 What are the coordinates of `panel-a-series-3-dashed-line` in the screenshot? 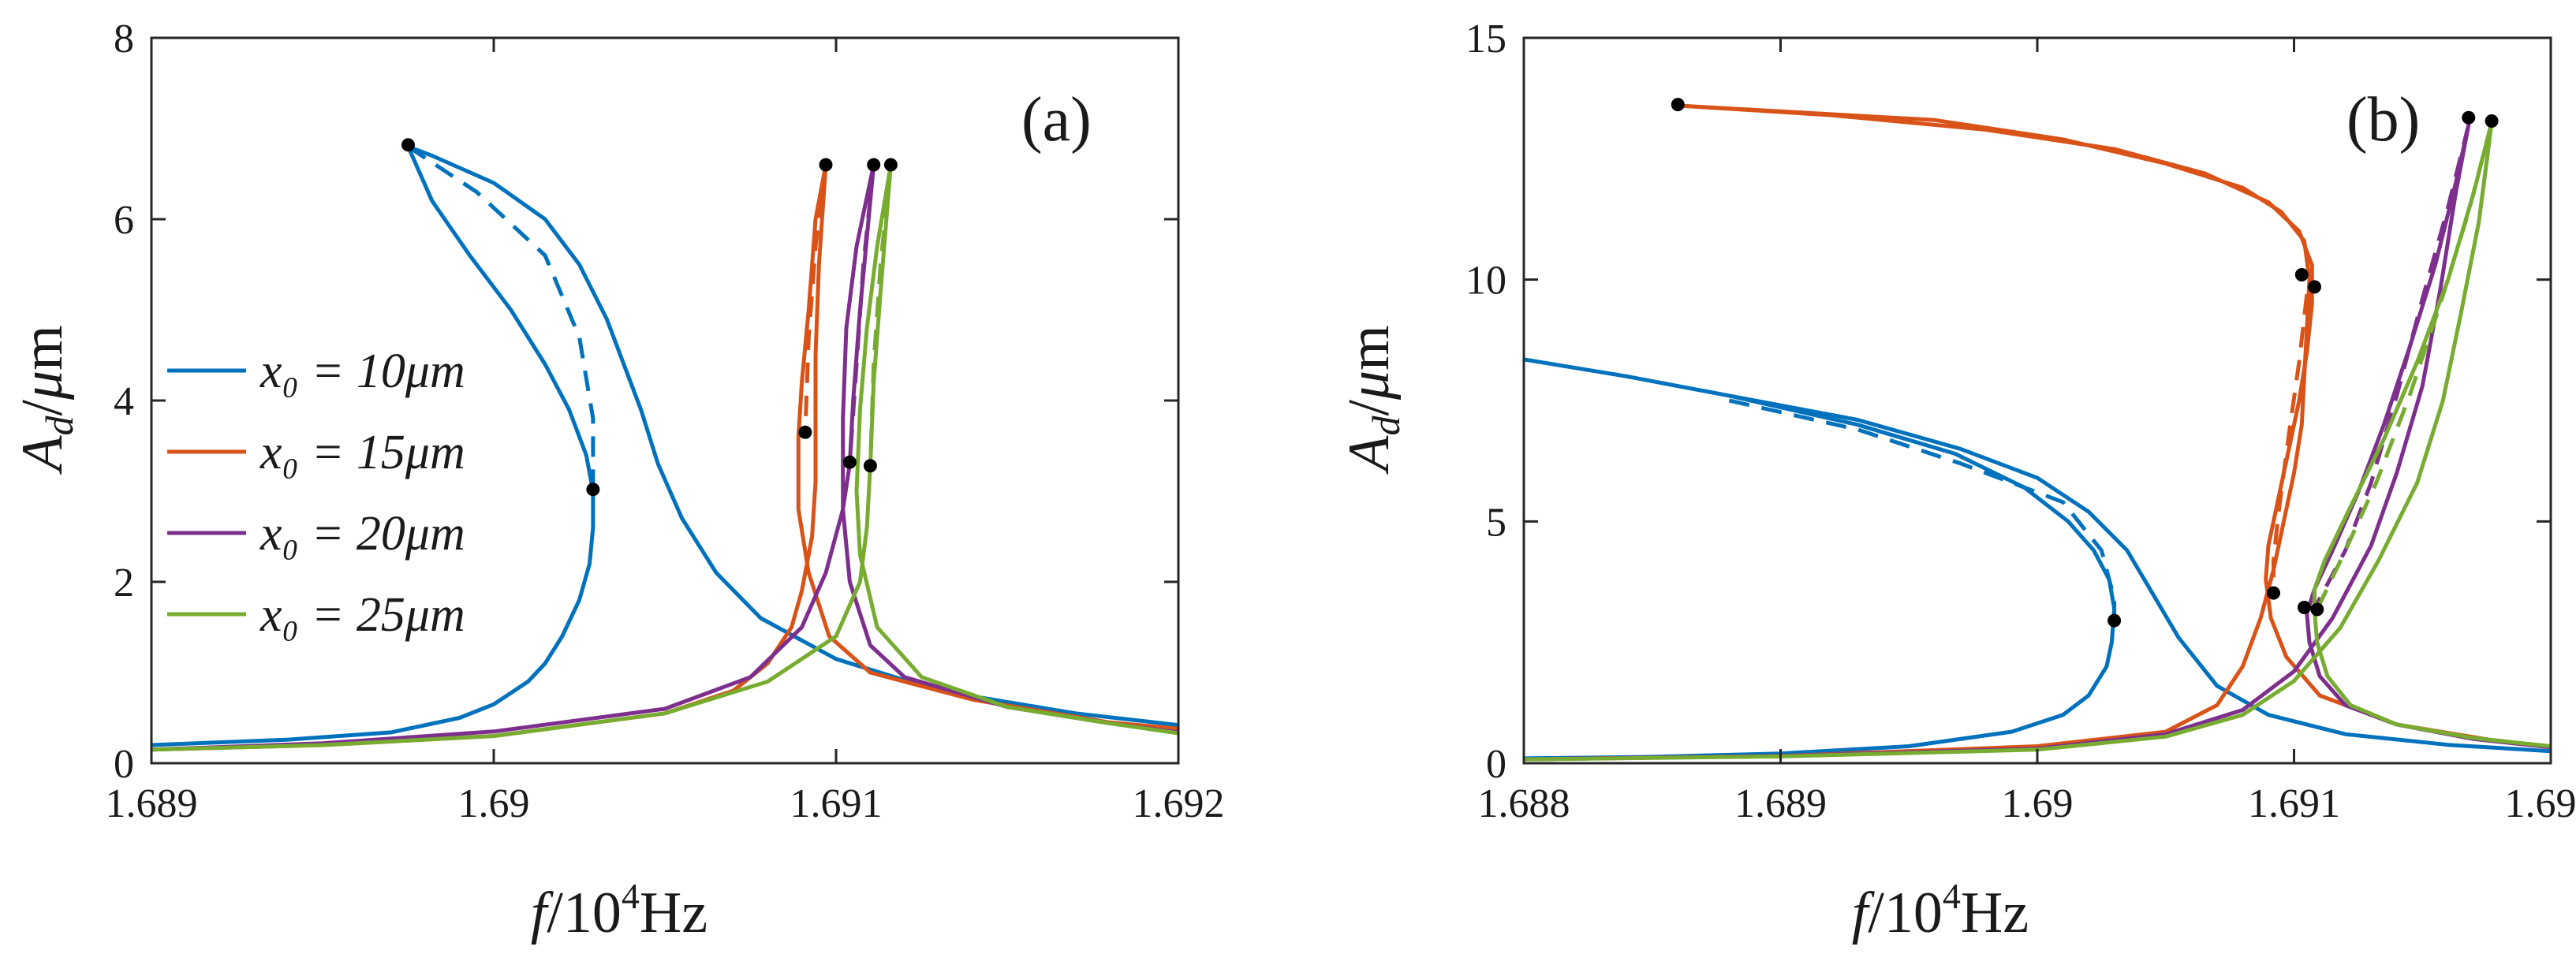 It's located at (861, 313).